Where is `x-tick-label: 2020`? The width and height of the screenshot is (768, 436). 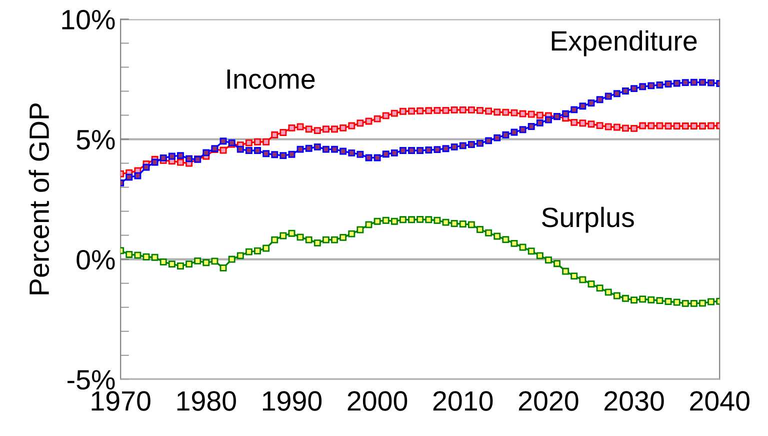
x-tick-label: 2020 is located at coordinates (548, 401).